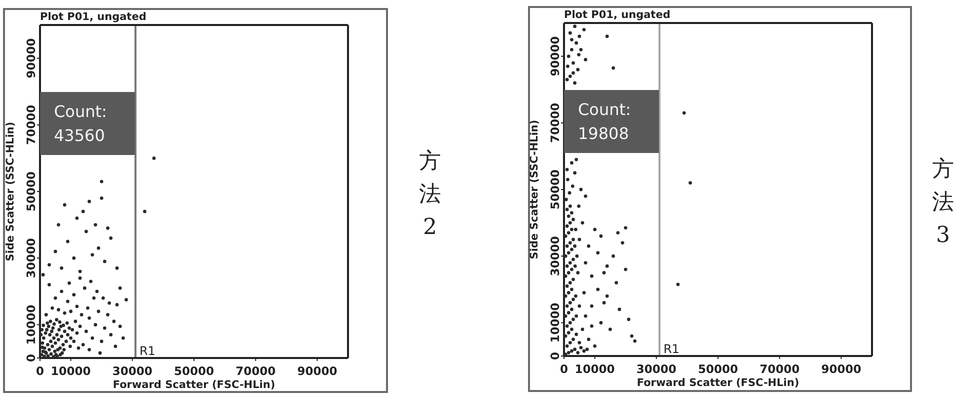  Describe the element at coordinates (87, 123) in the screenshot. I see `annotation: Count: 43560` at that location.